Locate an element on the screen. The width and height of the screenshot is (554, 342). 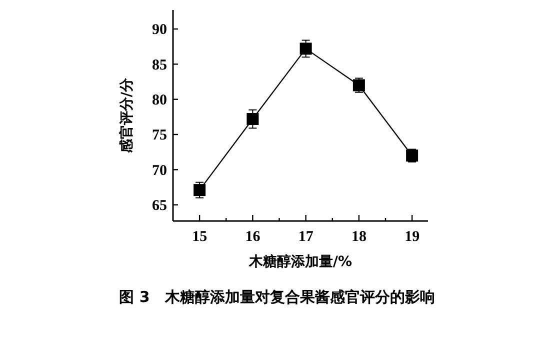
x-tick-label: 18 is located at coordinates (358, 237).